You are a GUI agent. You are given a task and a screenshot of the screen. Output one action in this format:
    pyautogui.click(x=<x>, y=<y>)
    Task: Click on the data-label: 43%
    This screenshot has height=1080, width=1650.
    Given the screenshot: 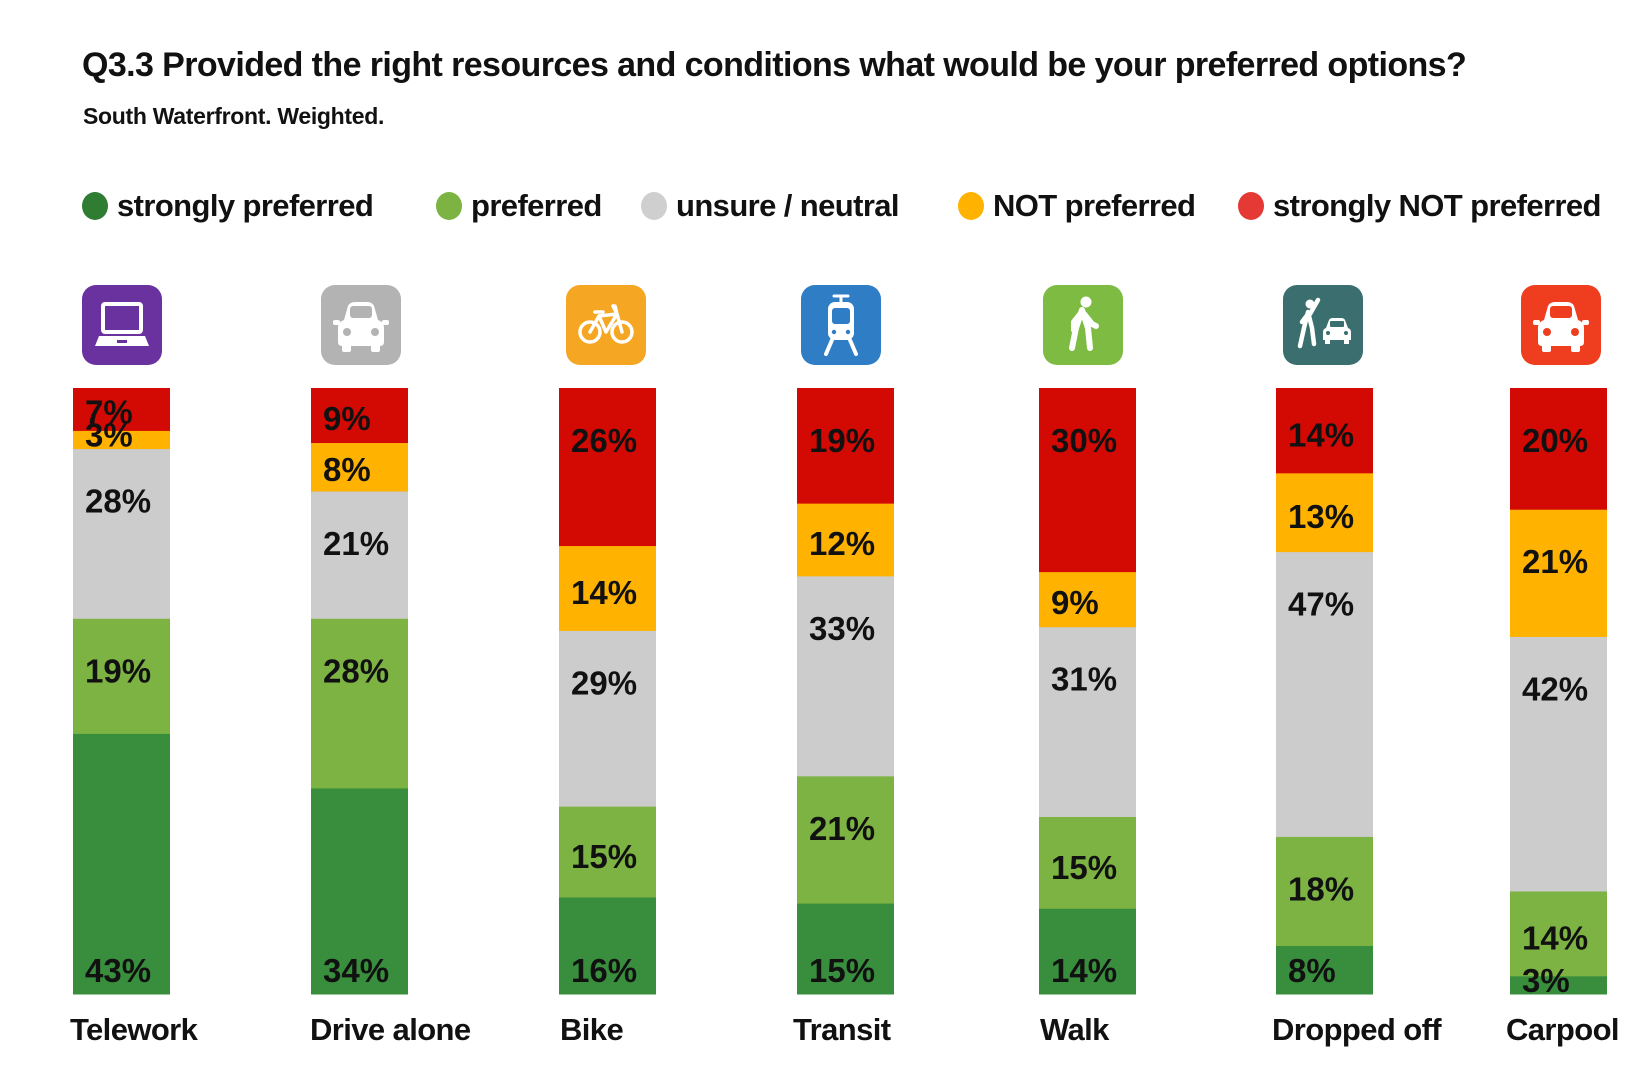 What is the action you would take?
    pyautogui.click(x=118, y=970)
    